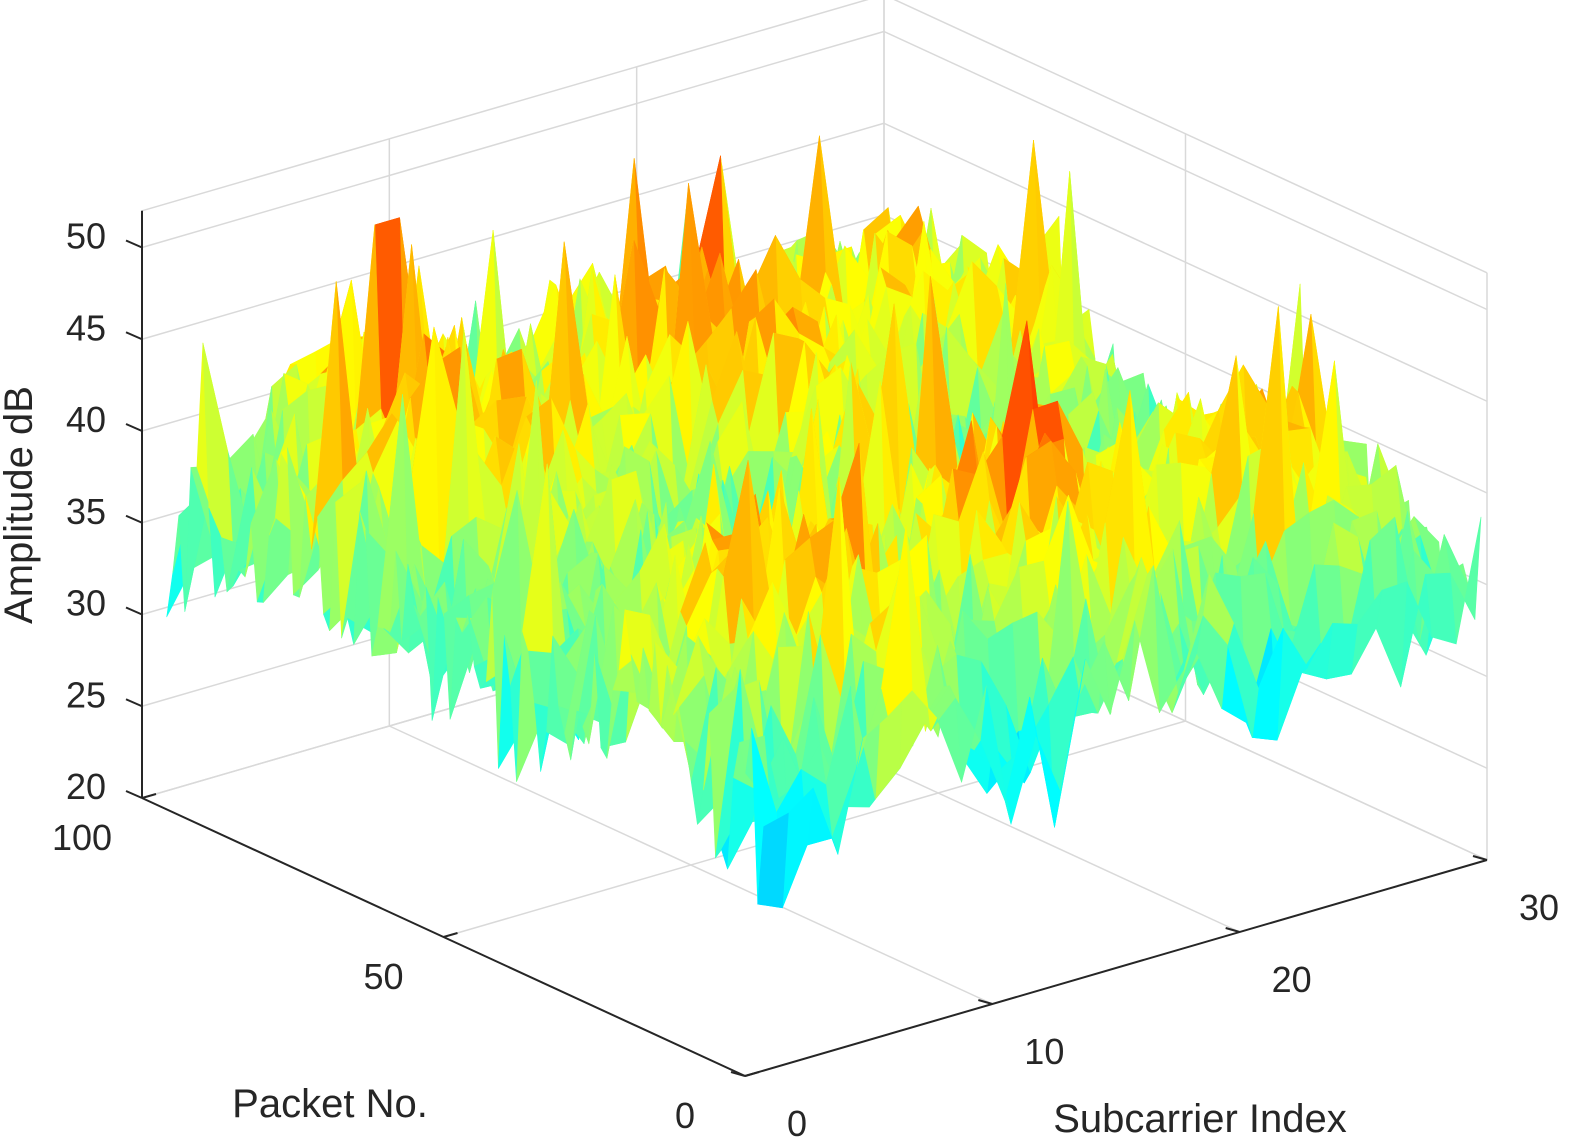 This screenshot has height=1144, width=1578. Describe the element at coordinates (86, 419) in the screenshot. I see `z-tick-label: 40` at that location.